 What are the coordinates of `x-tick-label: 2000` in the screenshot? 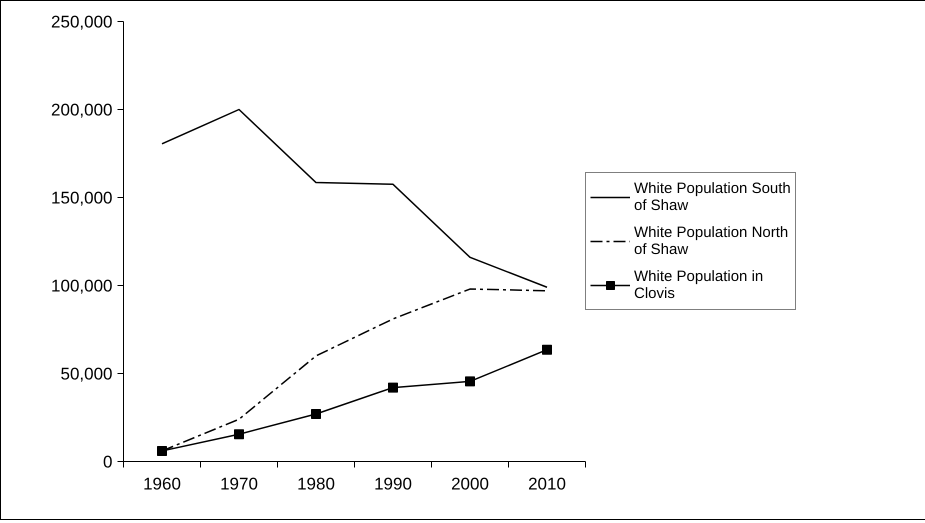 It's located at (470, 484).